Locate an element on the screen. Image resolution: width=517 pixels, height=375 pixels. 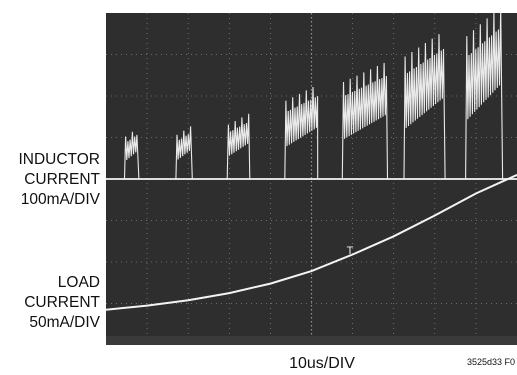
load-current-label: LOAD CURRENT 50mA/DIV is located at coordinates (50, 303).